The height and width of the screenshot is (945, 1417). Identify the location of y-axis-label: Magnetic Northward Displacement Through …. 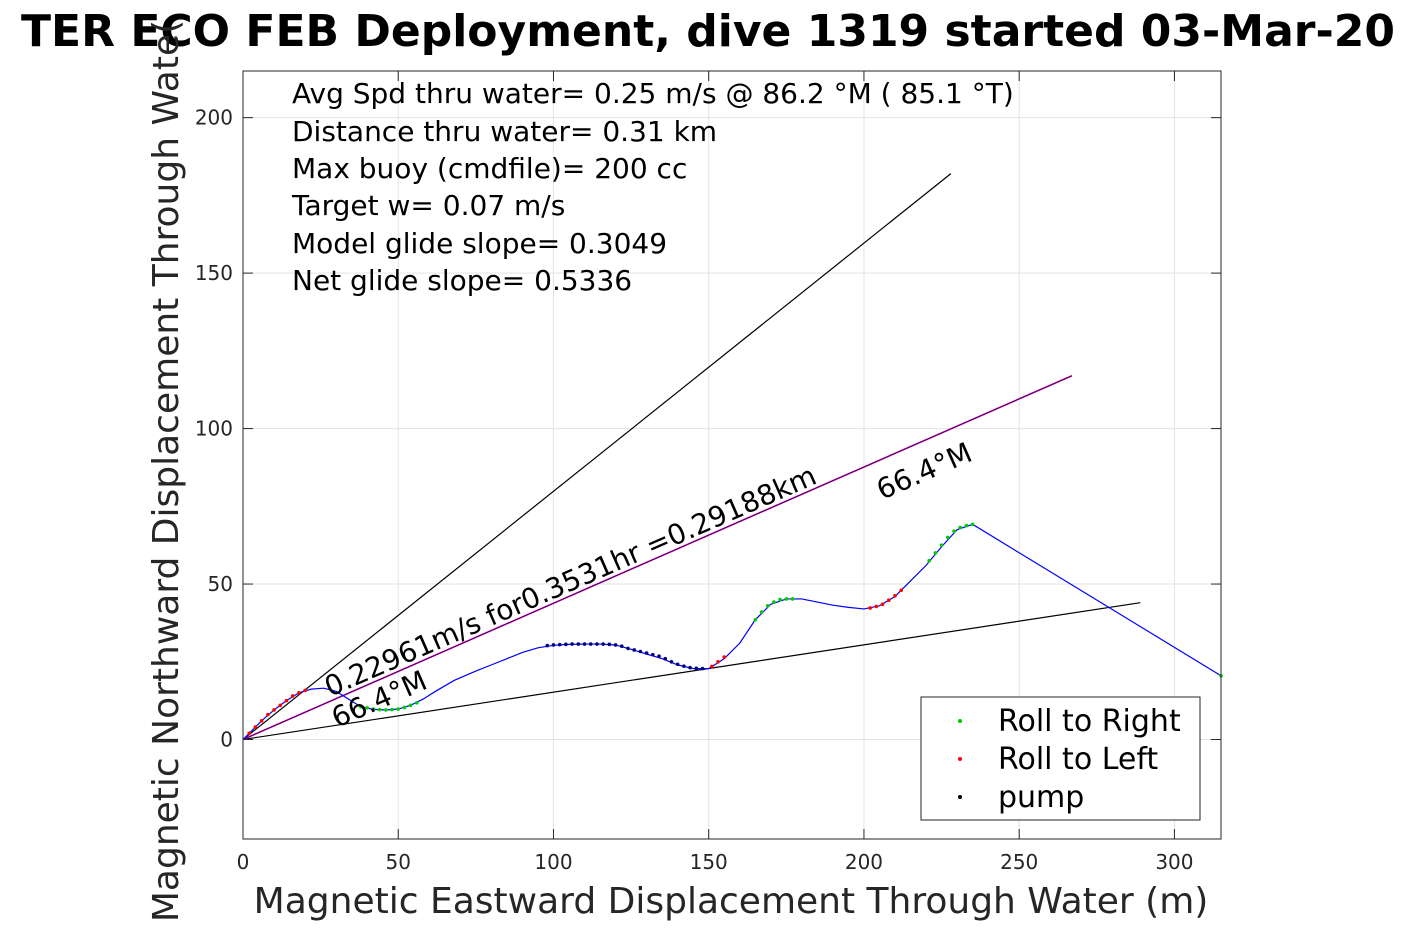
(166, 471).